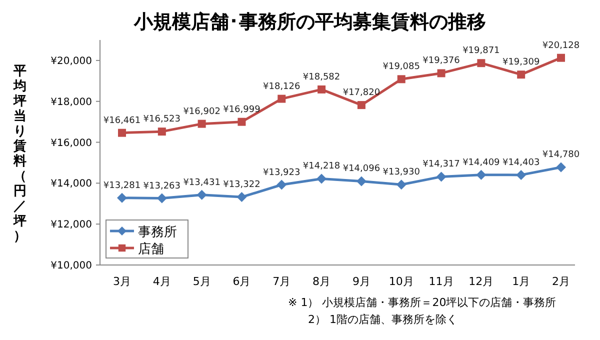 This screenshot has height=340, width=600. What do you see at coordinates (281, 281) in the screenshot?
I see `x-tick-label: 7月` at bounding box center [281, 281].